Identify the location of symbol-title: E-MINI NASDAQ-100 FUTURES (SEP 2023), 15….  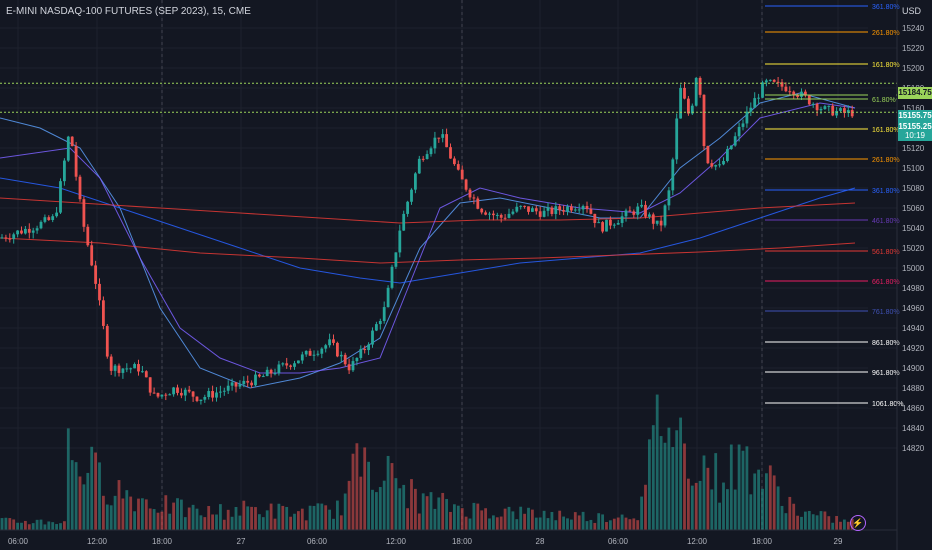
(128, 11).